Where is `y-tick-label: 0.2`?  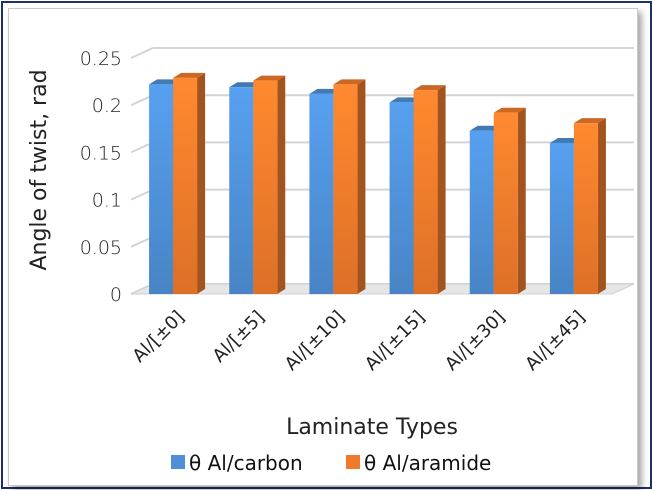 y-tick-label: 0.2 is located at coordinates (107, 106).